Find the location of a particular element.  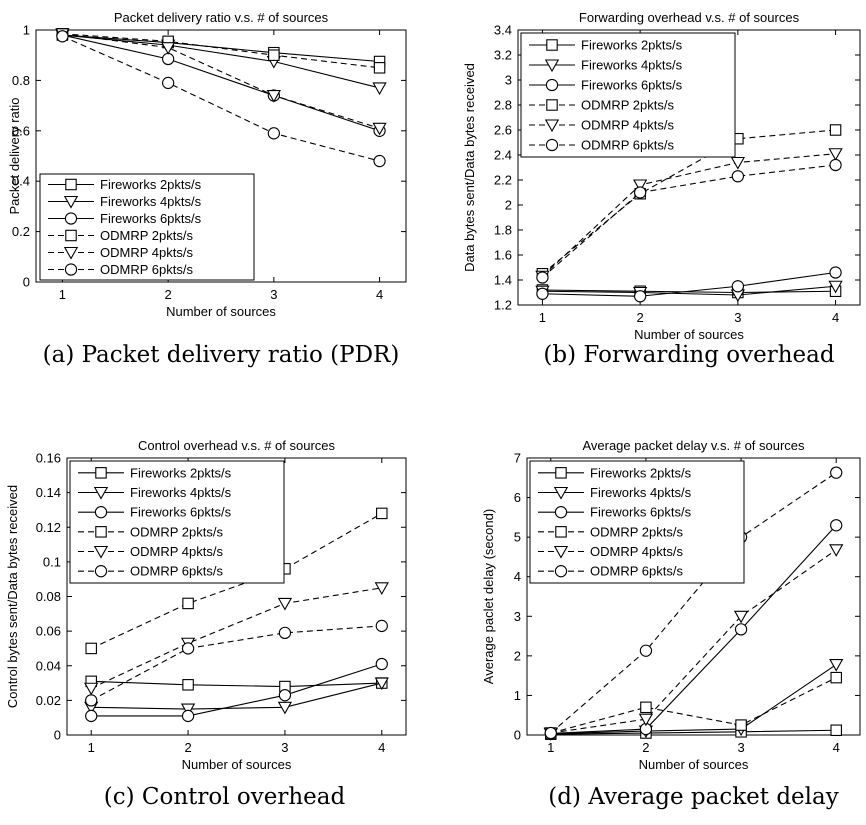

y-tick-label: 0.8 is located at coordinates (21, 80).